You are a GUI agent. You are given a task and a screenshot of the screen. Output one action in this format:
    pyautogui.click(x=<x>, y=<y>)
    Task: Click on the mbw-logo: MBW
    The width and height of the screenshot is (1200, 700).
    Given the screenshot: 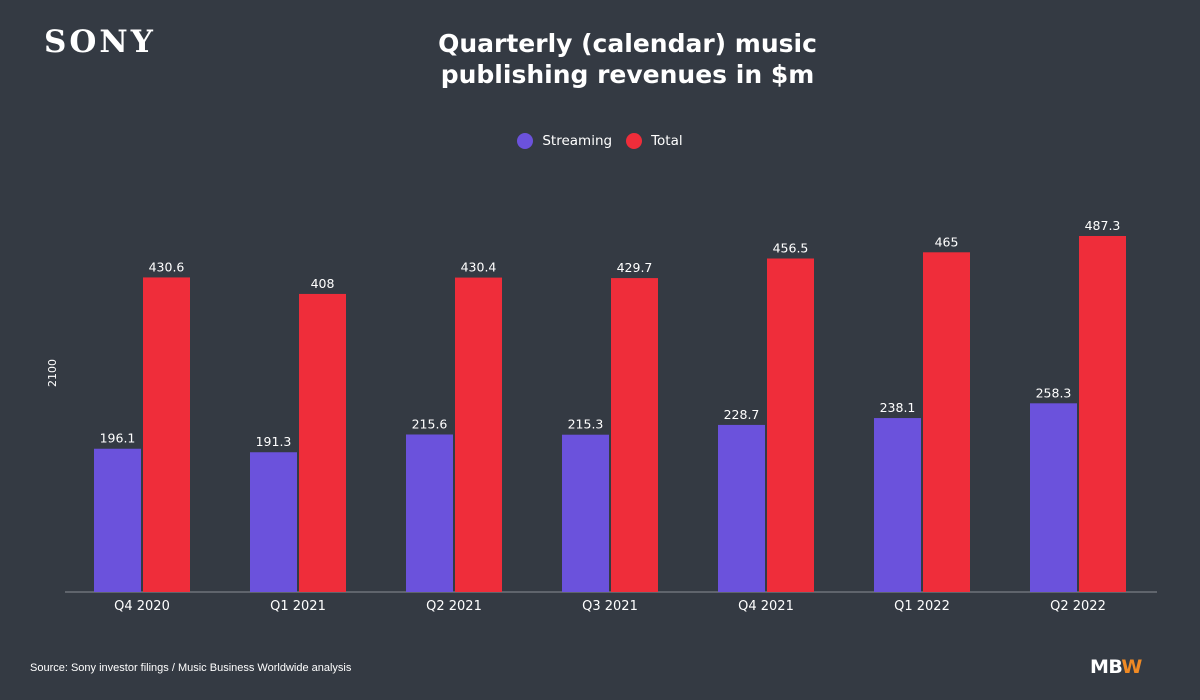 What is the action you would take?
    pyautogui.click(x=1116, y=667)
    